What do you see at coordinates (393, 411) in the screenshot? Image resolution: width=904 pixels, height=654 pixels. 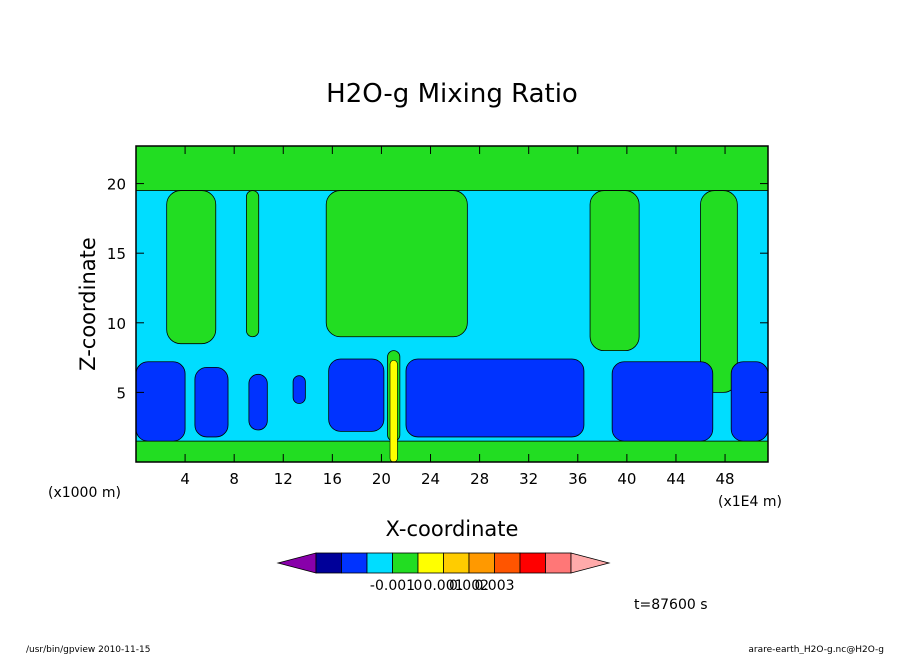 I see `yellow-spike` at bounding box center [393, 411].